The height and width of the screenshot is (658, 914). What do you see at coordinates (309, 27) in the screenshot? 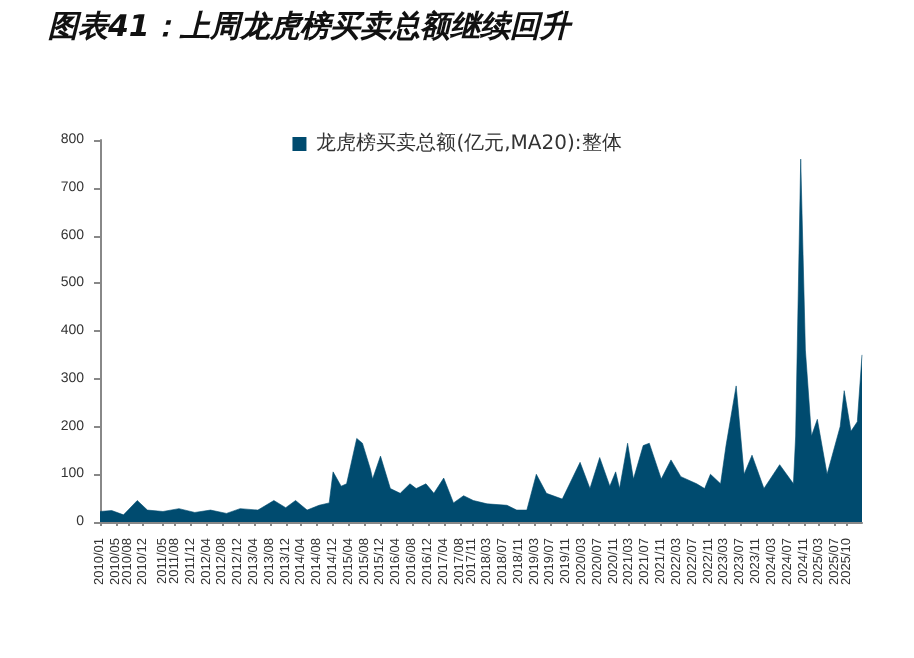
I see `chart-title: 图表41：上周龙虎榜买卖总额继续回升` at bounding box center [309, 27].